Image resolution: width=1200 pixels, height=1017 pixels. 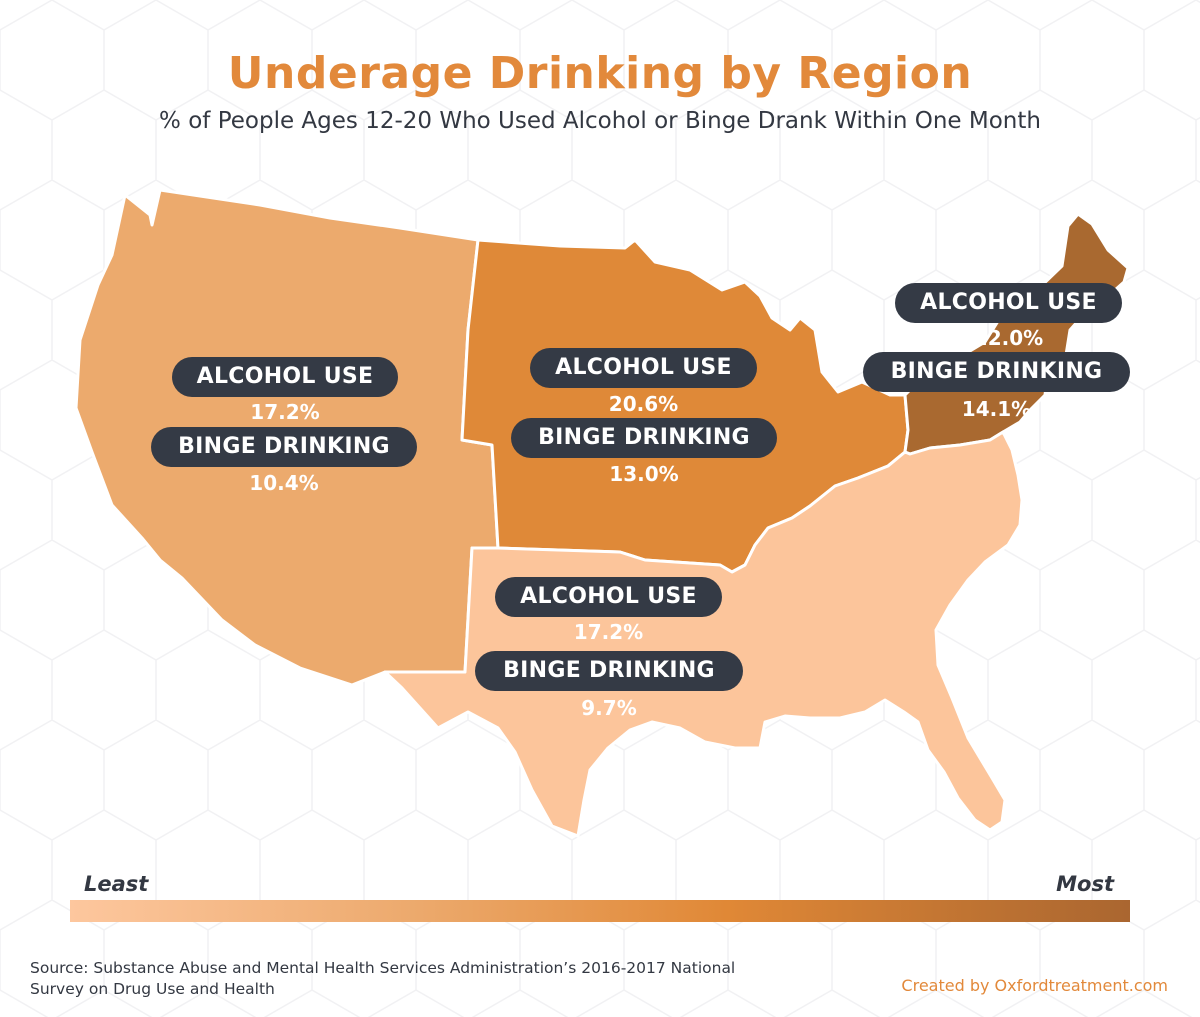 I want to click on midwest-binge-drinking-value: 13.0%, so click(x=644, y=474).